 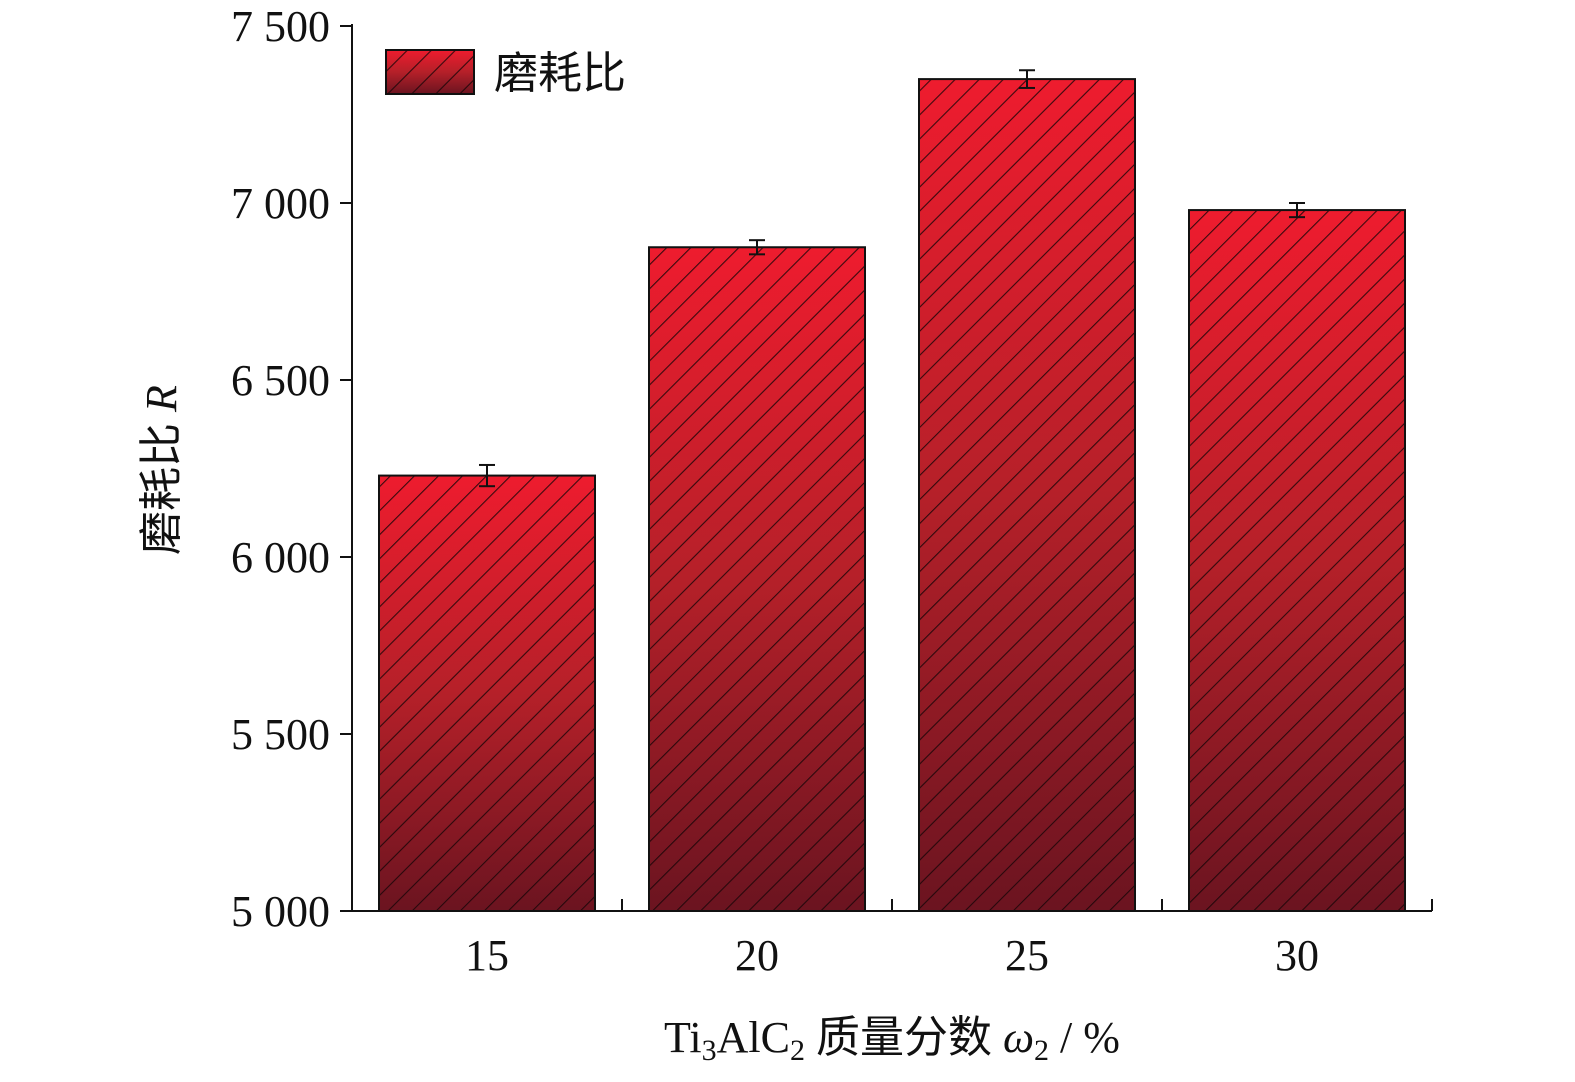 What do you see at coordinates (1018, 1037) in the screenshot?
I see `x-title-var: ω` at bounding box center [1018, 1037].